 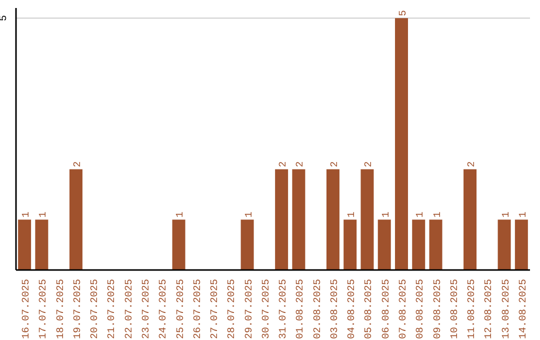 What do you see at coordinates (198, 309) in the screenshot?
I see `x-tick-label: 26.07.2025` at bounding box center [198, 309].